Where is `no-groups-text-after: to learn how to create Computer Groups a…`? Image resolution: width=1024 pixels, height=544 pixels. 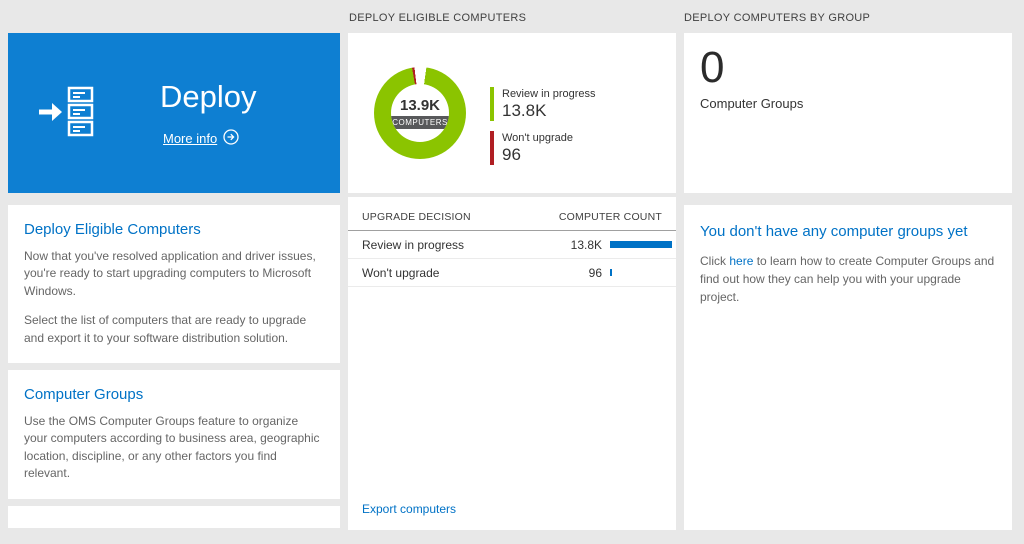 no-groups-text-after: to learn how to create Computer Groups a… is located at coordinates (847, 279).